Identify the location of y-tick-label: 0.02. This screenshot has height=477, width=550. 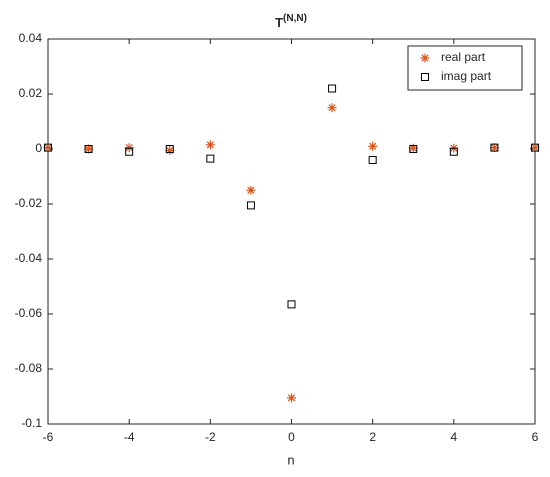
(31, 93).